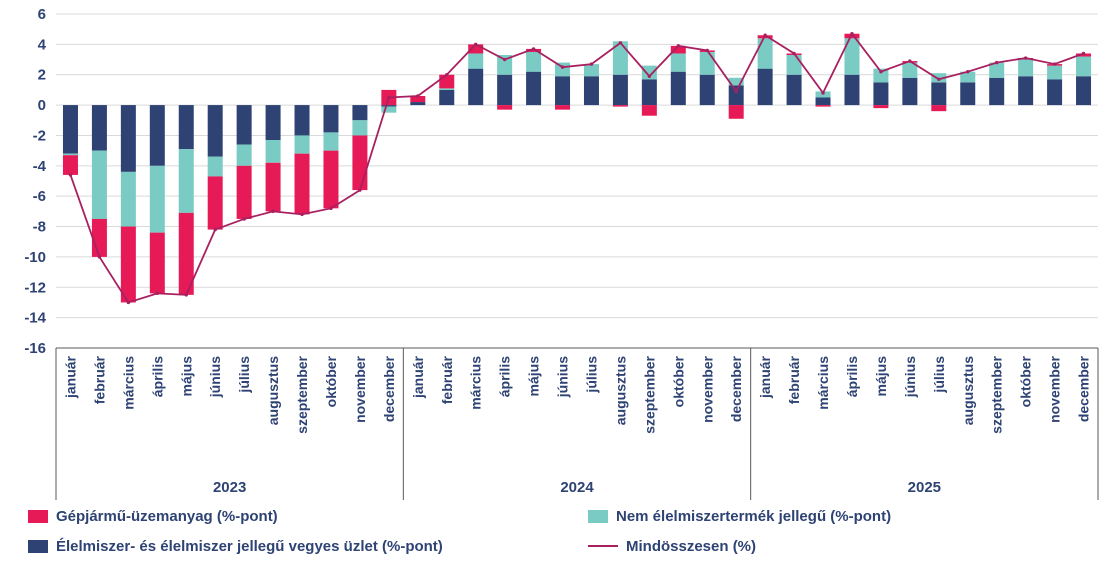 The height and width of the screenshot is (577, 1109). What do you see at coordinates (302, 394) in the screenshot?
I see `month-label: szeptember` at bounding box center [302, 394].